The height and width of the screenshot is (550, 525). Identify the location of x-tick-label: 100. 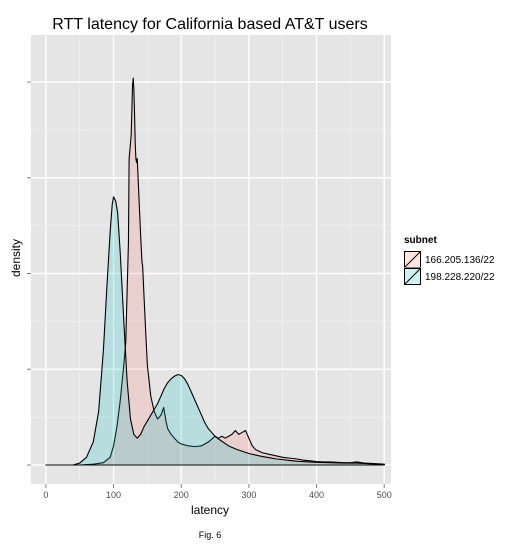
(113, 495).